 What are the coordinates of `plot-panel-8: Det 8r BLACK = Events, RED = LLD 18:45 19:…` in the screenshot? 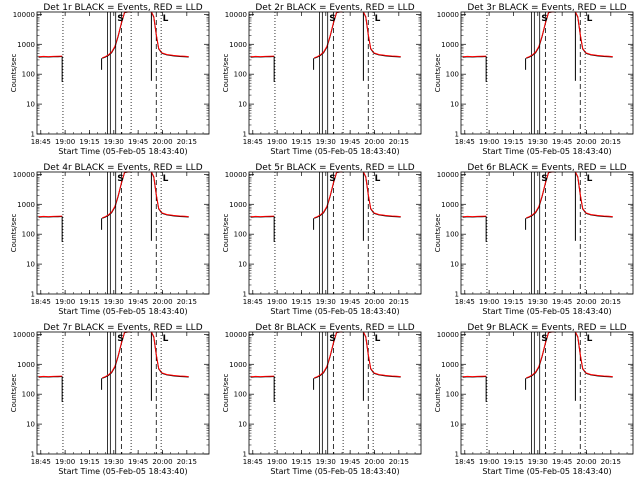 It's located at (322, 399).